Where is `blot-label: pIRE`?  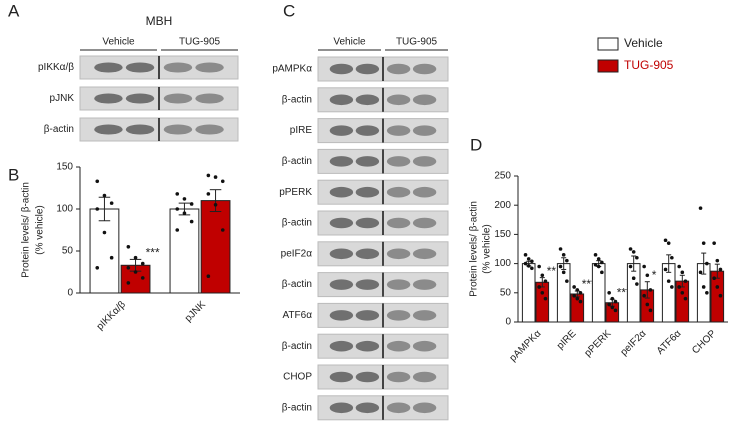 blot-label: pIRE is located at coordinates (301, 130).